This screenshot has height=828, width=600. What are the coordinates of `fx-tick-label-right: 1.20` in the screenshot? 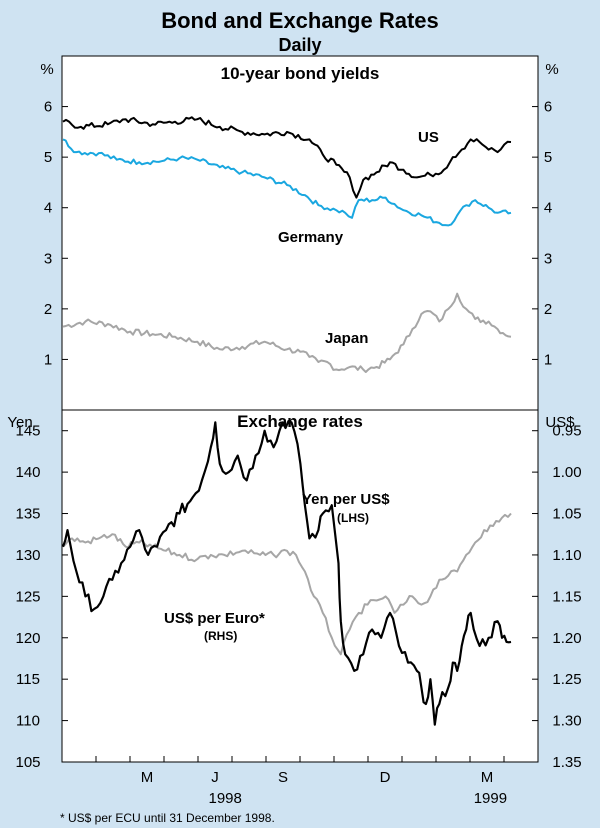 It's located at (566, 638).